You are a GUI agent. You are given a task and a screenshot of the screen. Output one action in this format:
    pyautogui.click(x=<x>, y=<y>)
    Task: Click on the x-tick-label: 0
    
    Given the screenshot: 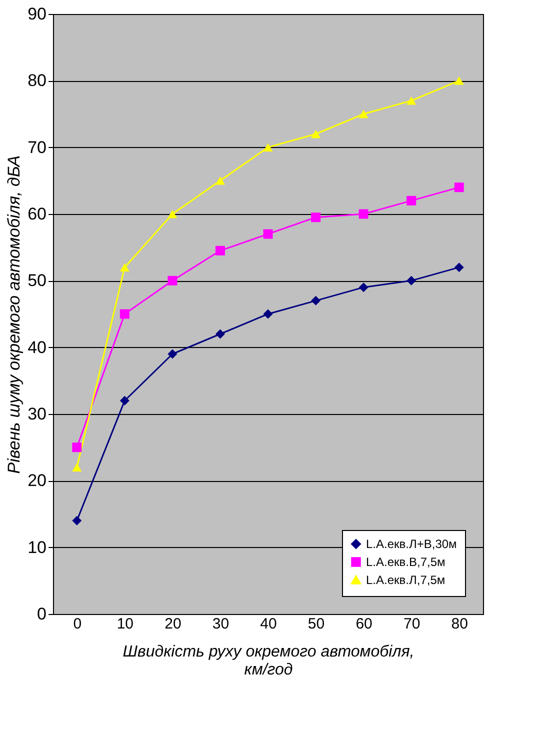 What is the action you would take?
    pyautogui.click(x=77, y=624)
    